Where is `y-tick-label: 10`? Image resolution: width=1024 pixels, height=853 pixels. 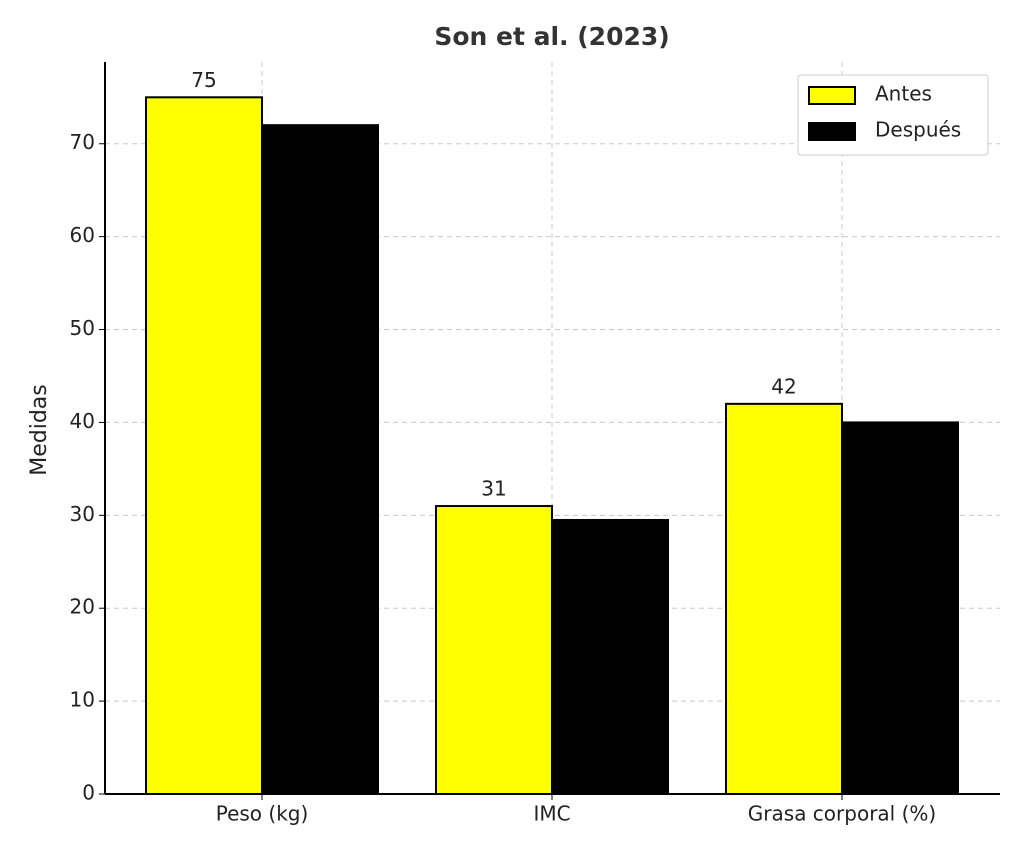
y-tick-label: 10 is located at coordinates (82, 700).